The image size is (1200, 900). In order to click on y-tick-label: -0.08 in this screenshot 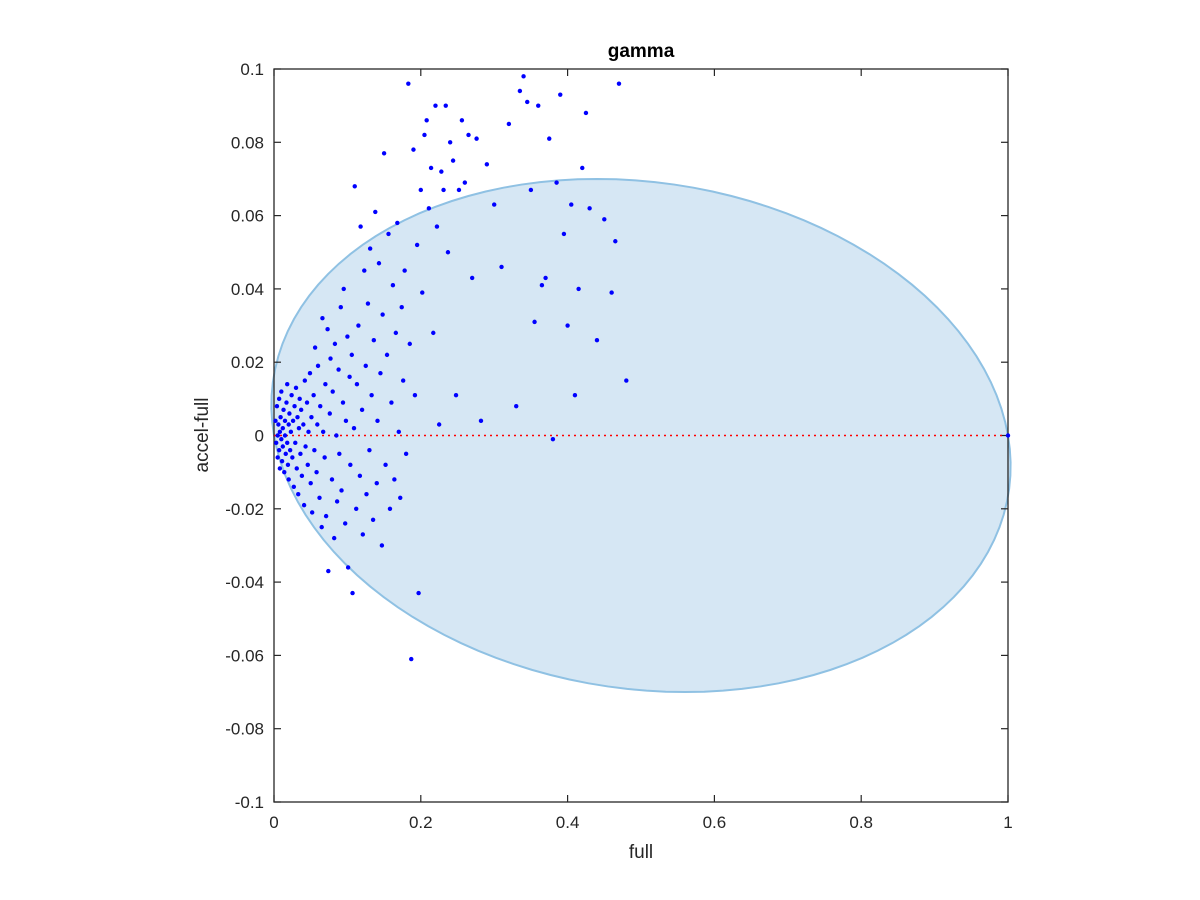, I will do `click(244, 729)`.